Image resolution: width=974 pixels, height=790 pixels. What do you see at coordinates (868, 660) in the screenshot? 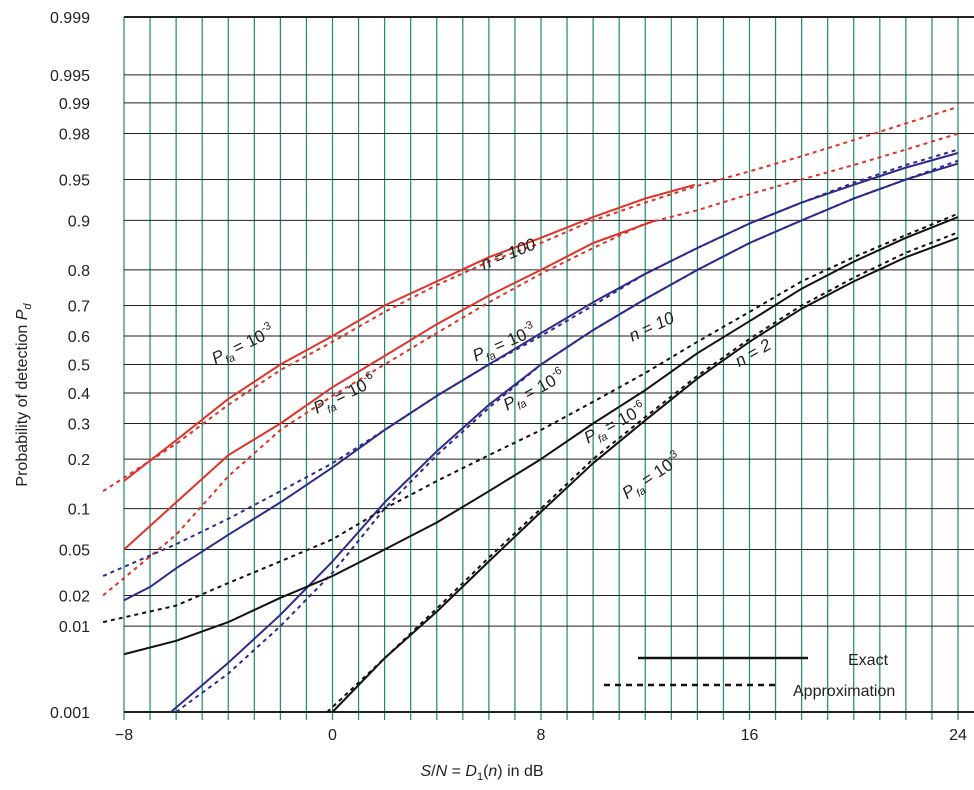
I see `legend-exact-label: Exact` at bounding box center [868, 660].